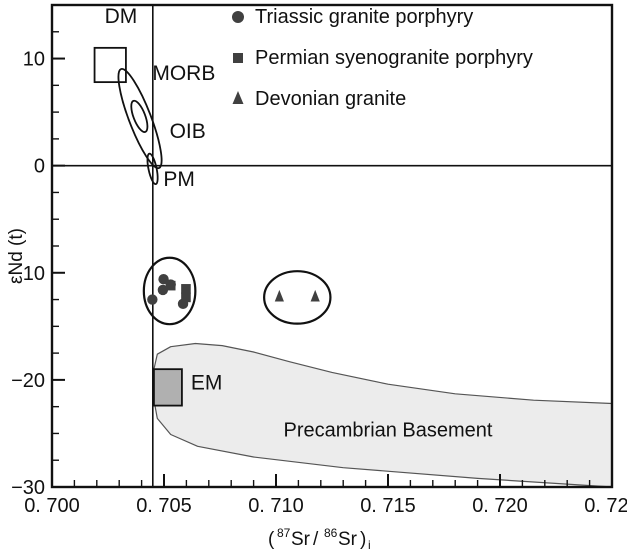 The image size is (627, 555). Describe the element at coordinates (138, 226) in the screenshot. I see `mantle-reservoir-fields` at that location.